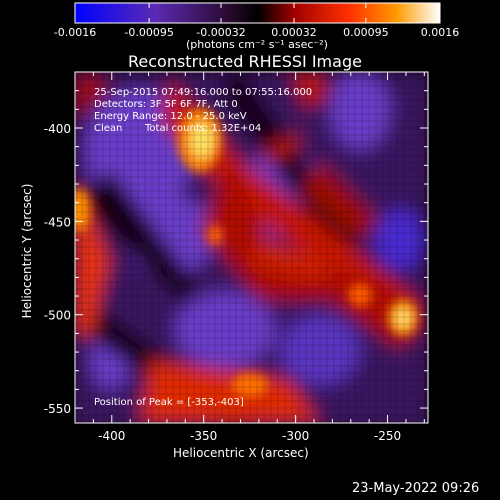 The width and height of the screenshot is (500, 500). Describe the element at coordinates (75, 32) in the screenshot. I see `colorbar-tick-label: -0.0016` at that location.